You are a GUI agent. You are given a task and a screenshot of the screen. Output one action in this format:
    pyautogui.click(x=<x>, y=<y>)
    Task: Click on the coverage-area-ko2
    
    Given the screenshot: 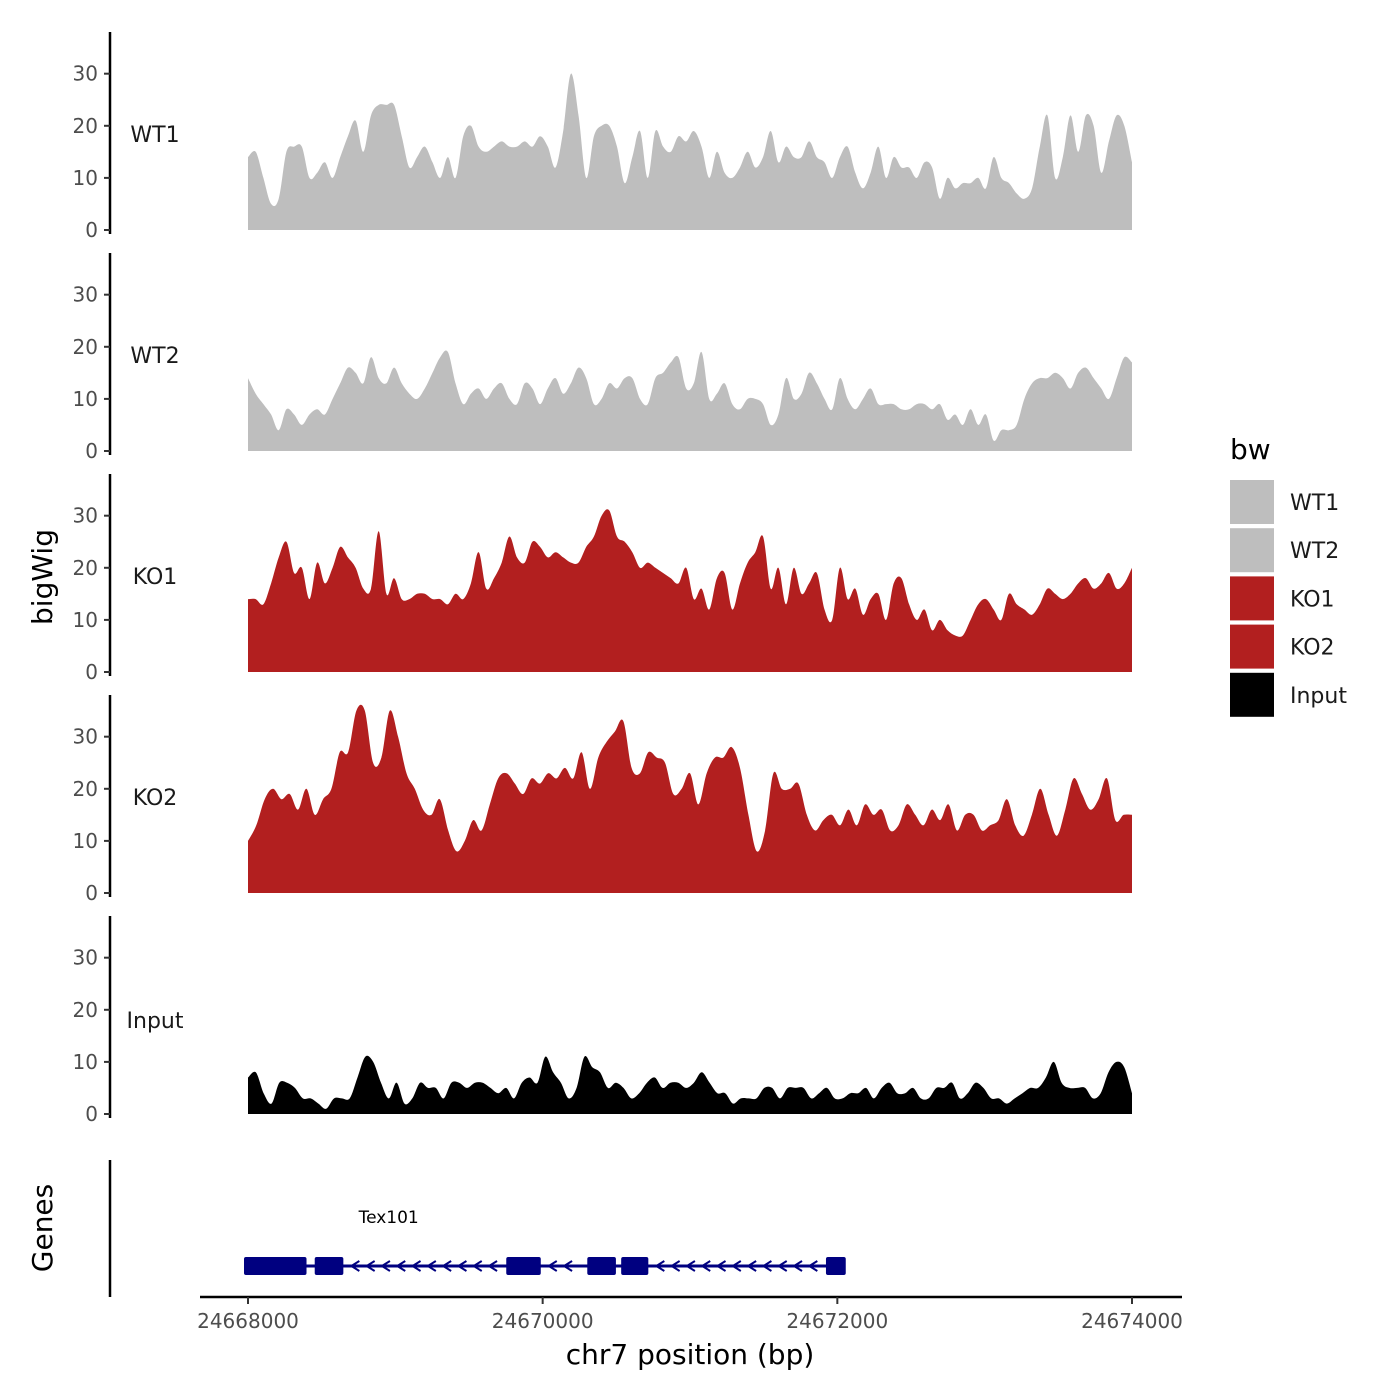 What is the action you would take?
    pyautogui.click(x=690, y=798)
    